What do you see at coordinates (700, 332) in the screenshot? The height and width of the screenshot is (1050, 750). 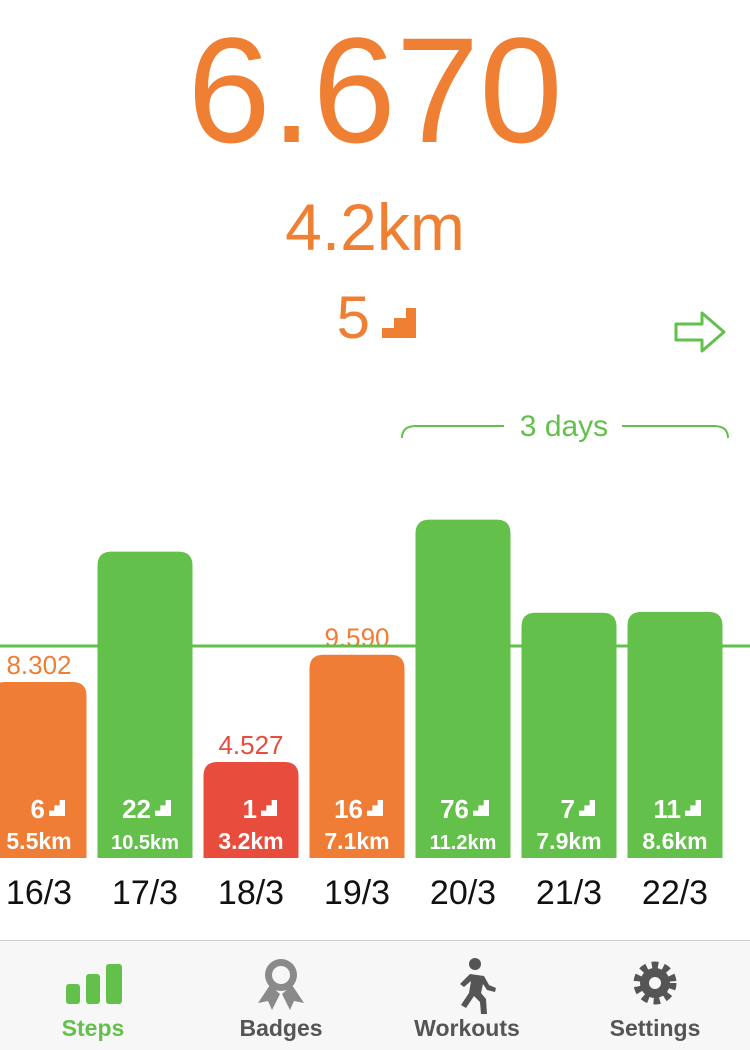 I see `next-arrow` at bounding box center [700, 332].